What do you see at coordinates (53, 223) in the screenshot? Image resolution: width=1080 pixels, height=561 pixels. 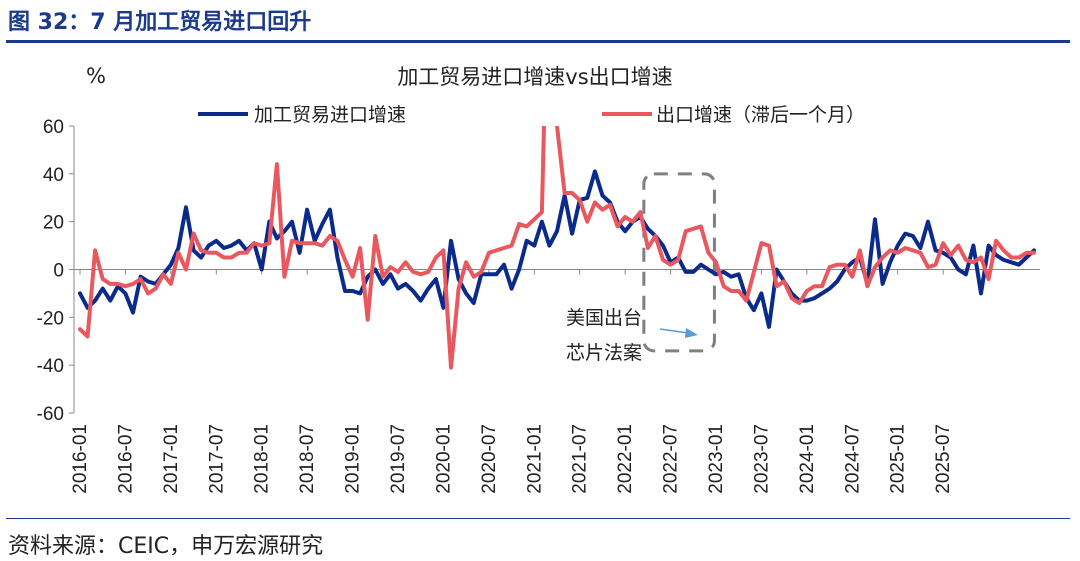 I see `y-tick-label: 20` at bounding box center [53, 223].